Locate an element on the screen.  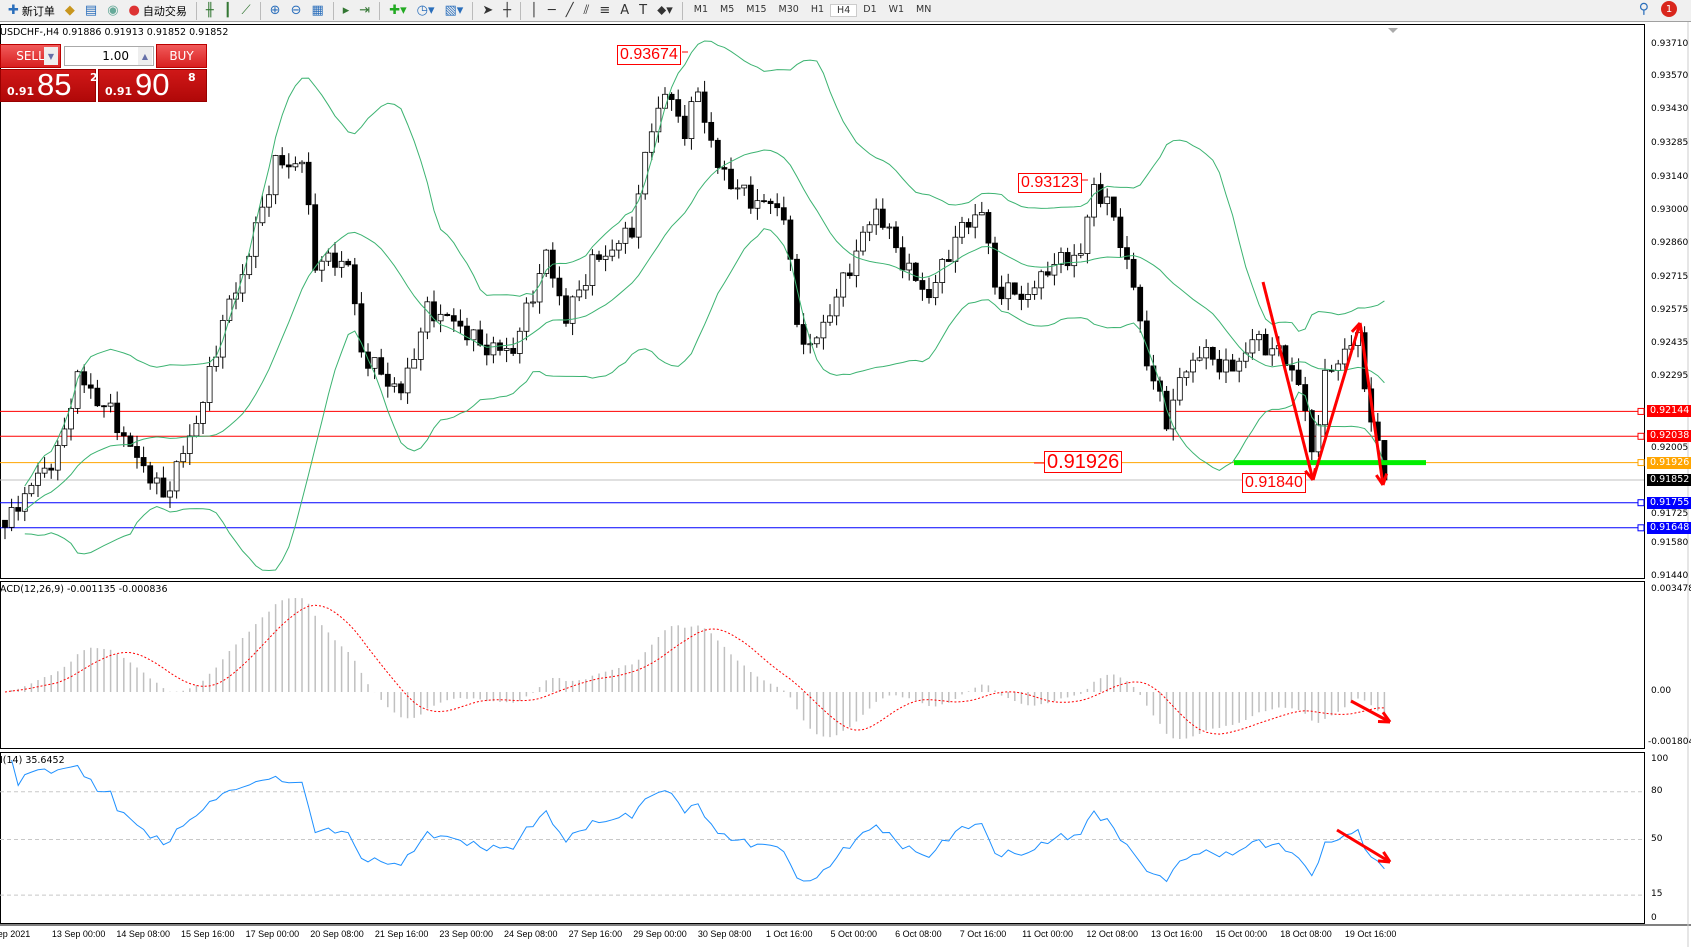
text-label-button: T is located at coordinates (643, 11).